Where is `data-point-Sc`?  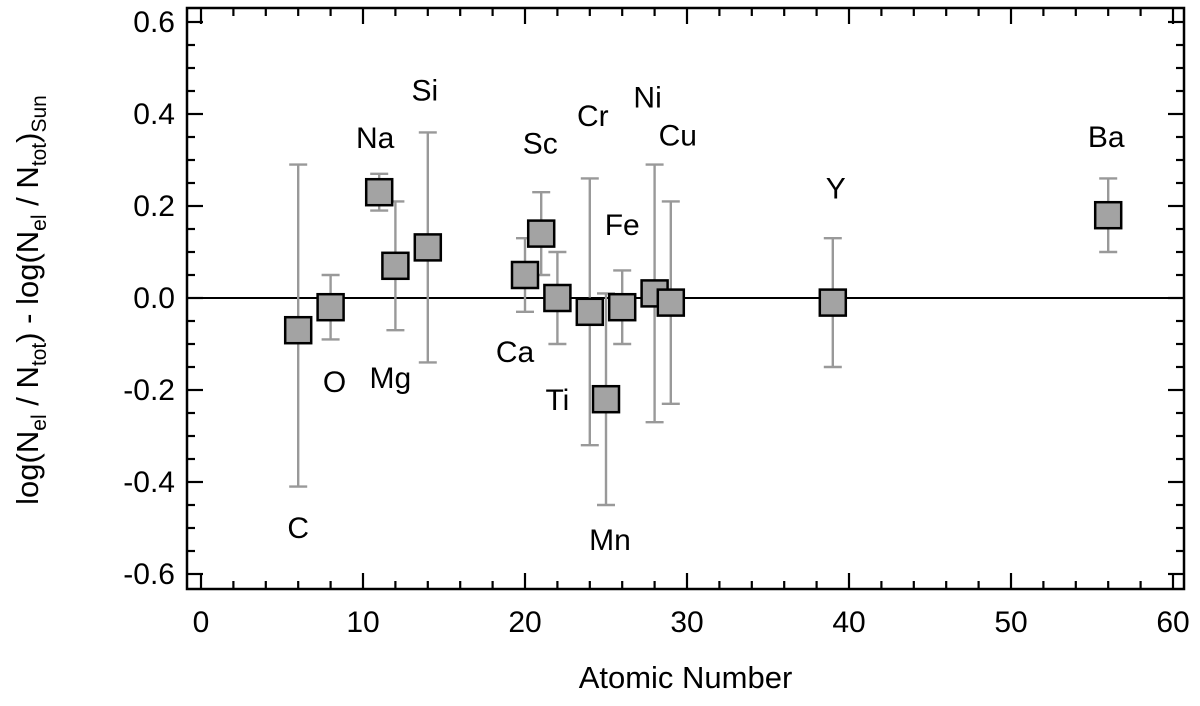 data-point-Sc is located at coordinates (541, 233).